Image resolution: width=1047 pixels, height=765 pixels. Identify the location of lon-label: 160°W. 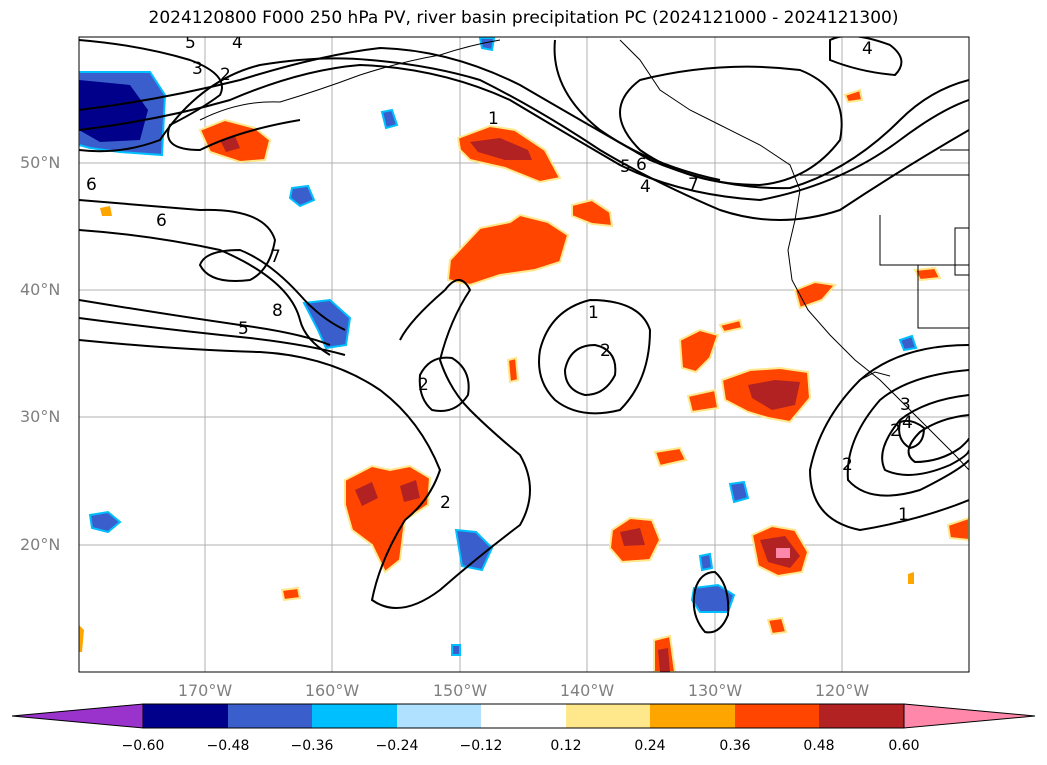
(332, 690).